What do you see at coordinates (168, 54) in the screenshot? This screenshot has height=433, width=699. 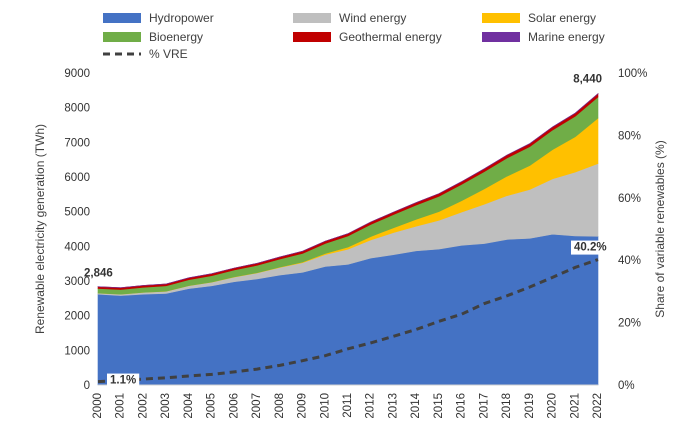 I see `legend-label-vre: % VRE` at bounding box center [168, 54].